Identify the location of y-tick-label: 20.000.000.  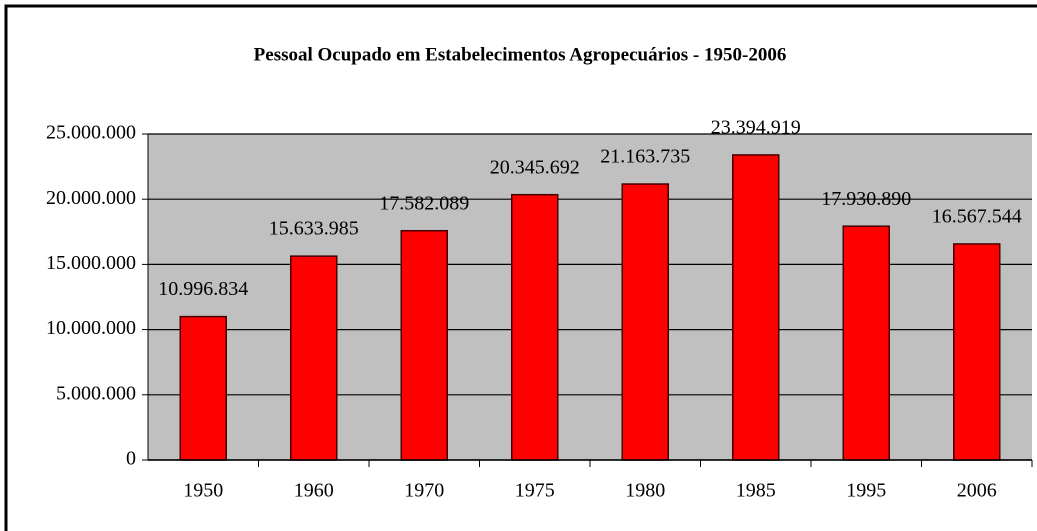
(91, 198).